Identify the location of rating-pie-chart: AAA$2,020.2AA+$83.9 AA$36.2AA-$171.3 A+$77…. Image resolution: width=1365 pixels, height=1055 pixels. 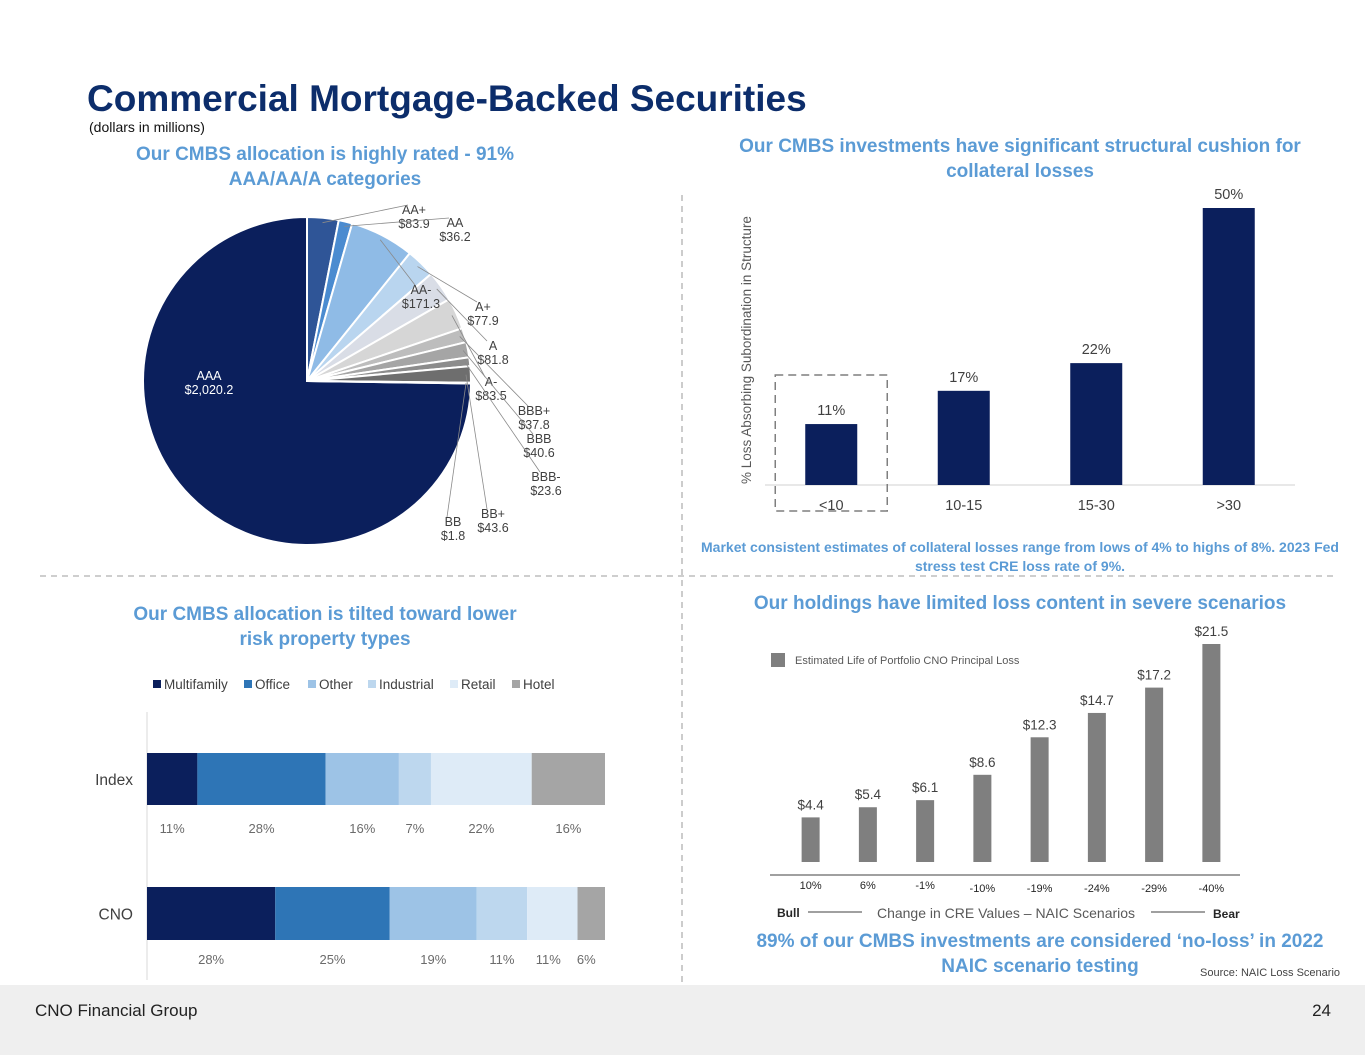
(352, 374).